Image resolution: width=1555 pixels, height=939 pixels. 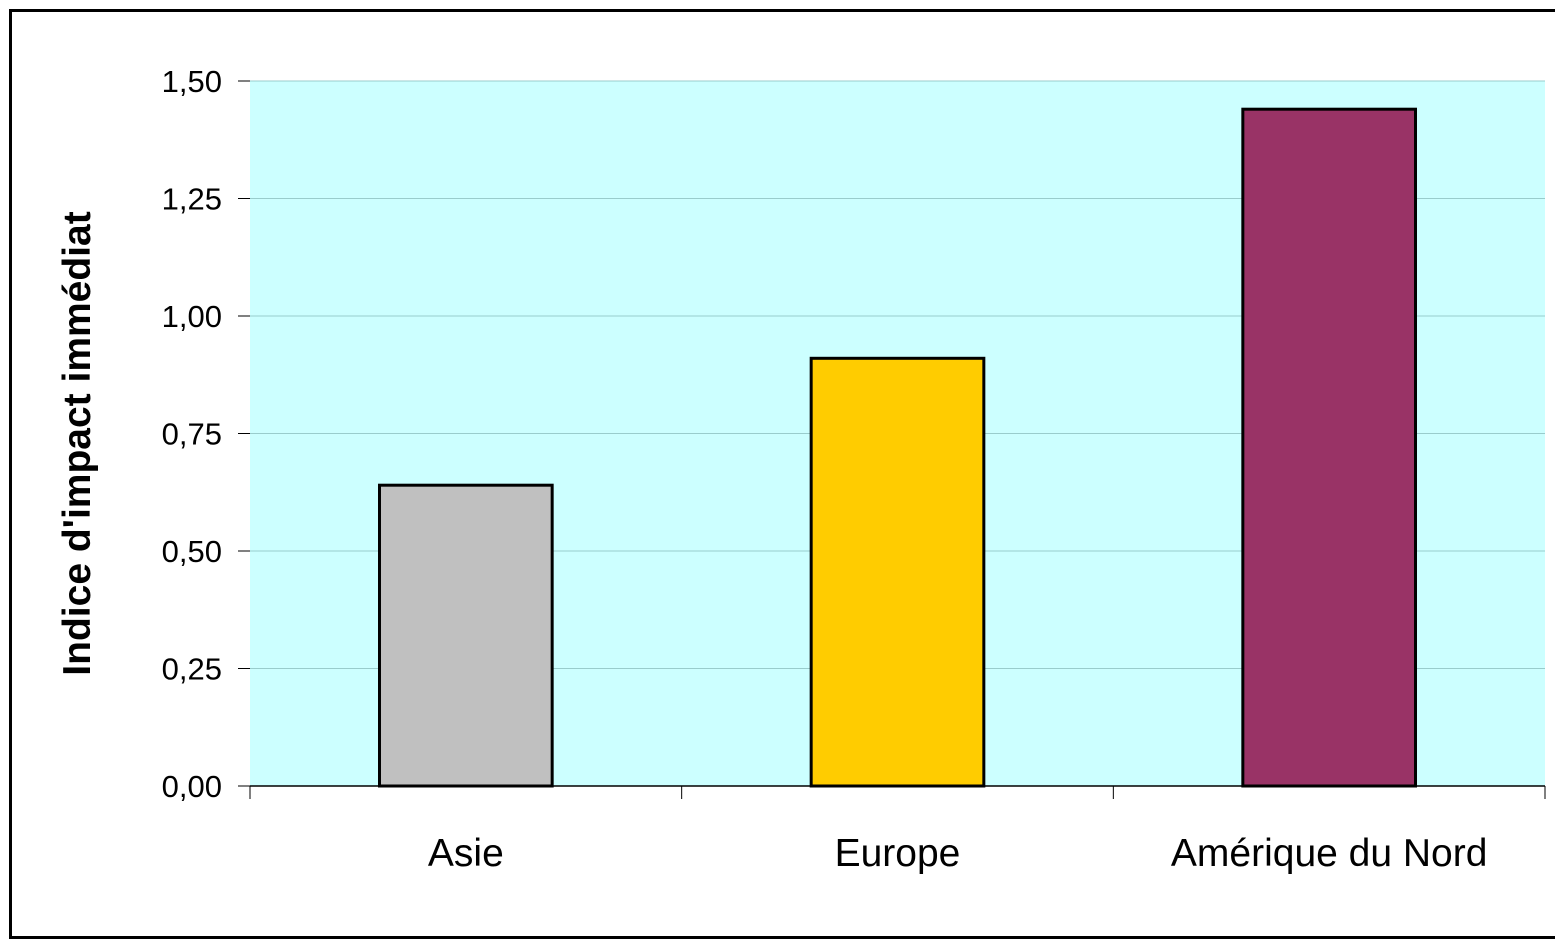 I want to click on bar-europe, so click(x=897, y=572).